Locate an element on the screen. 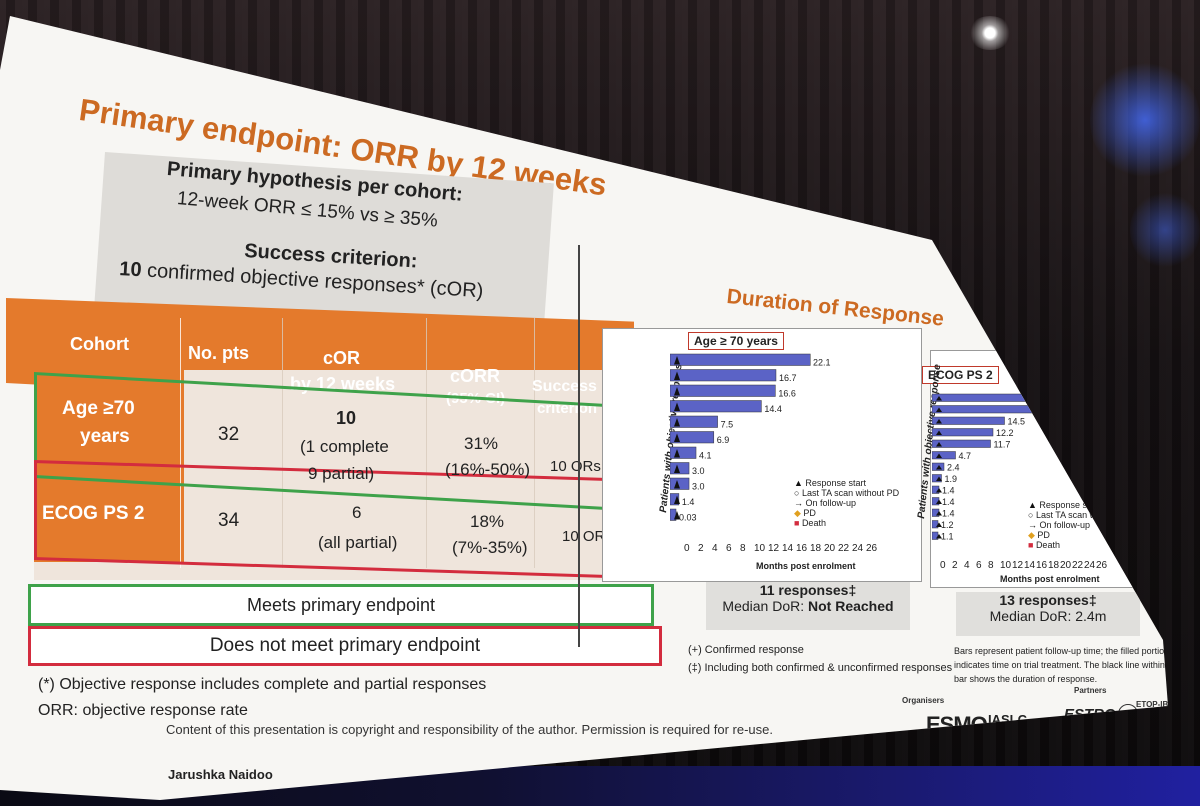 The image size is (1200, 806). row2-cor-partial: (all partial) is located at coordinates (358, 542).